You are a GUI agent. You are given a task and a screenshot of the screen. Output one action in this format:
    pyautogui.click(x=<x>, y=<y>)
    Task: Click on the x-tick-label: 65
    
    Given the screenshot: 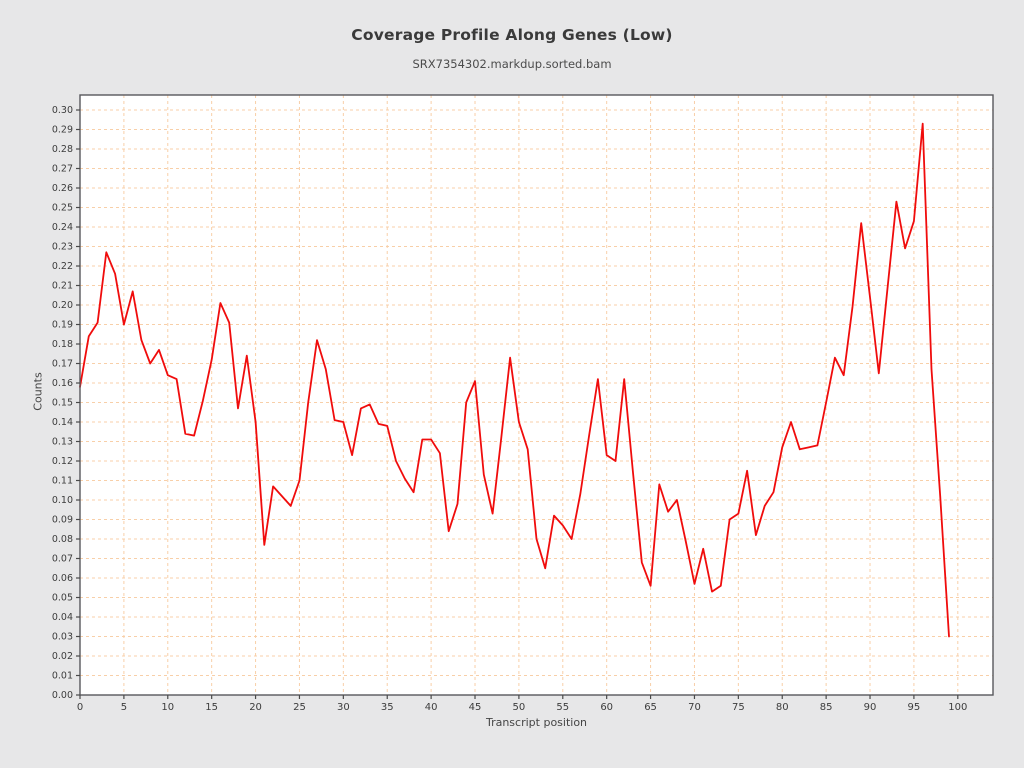 What is the action you would take?
    pyautogui.click(x=650, y=707)
    